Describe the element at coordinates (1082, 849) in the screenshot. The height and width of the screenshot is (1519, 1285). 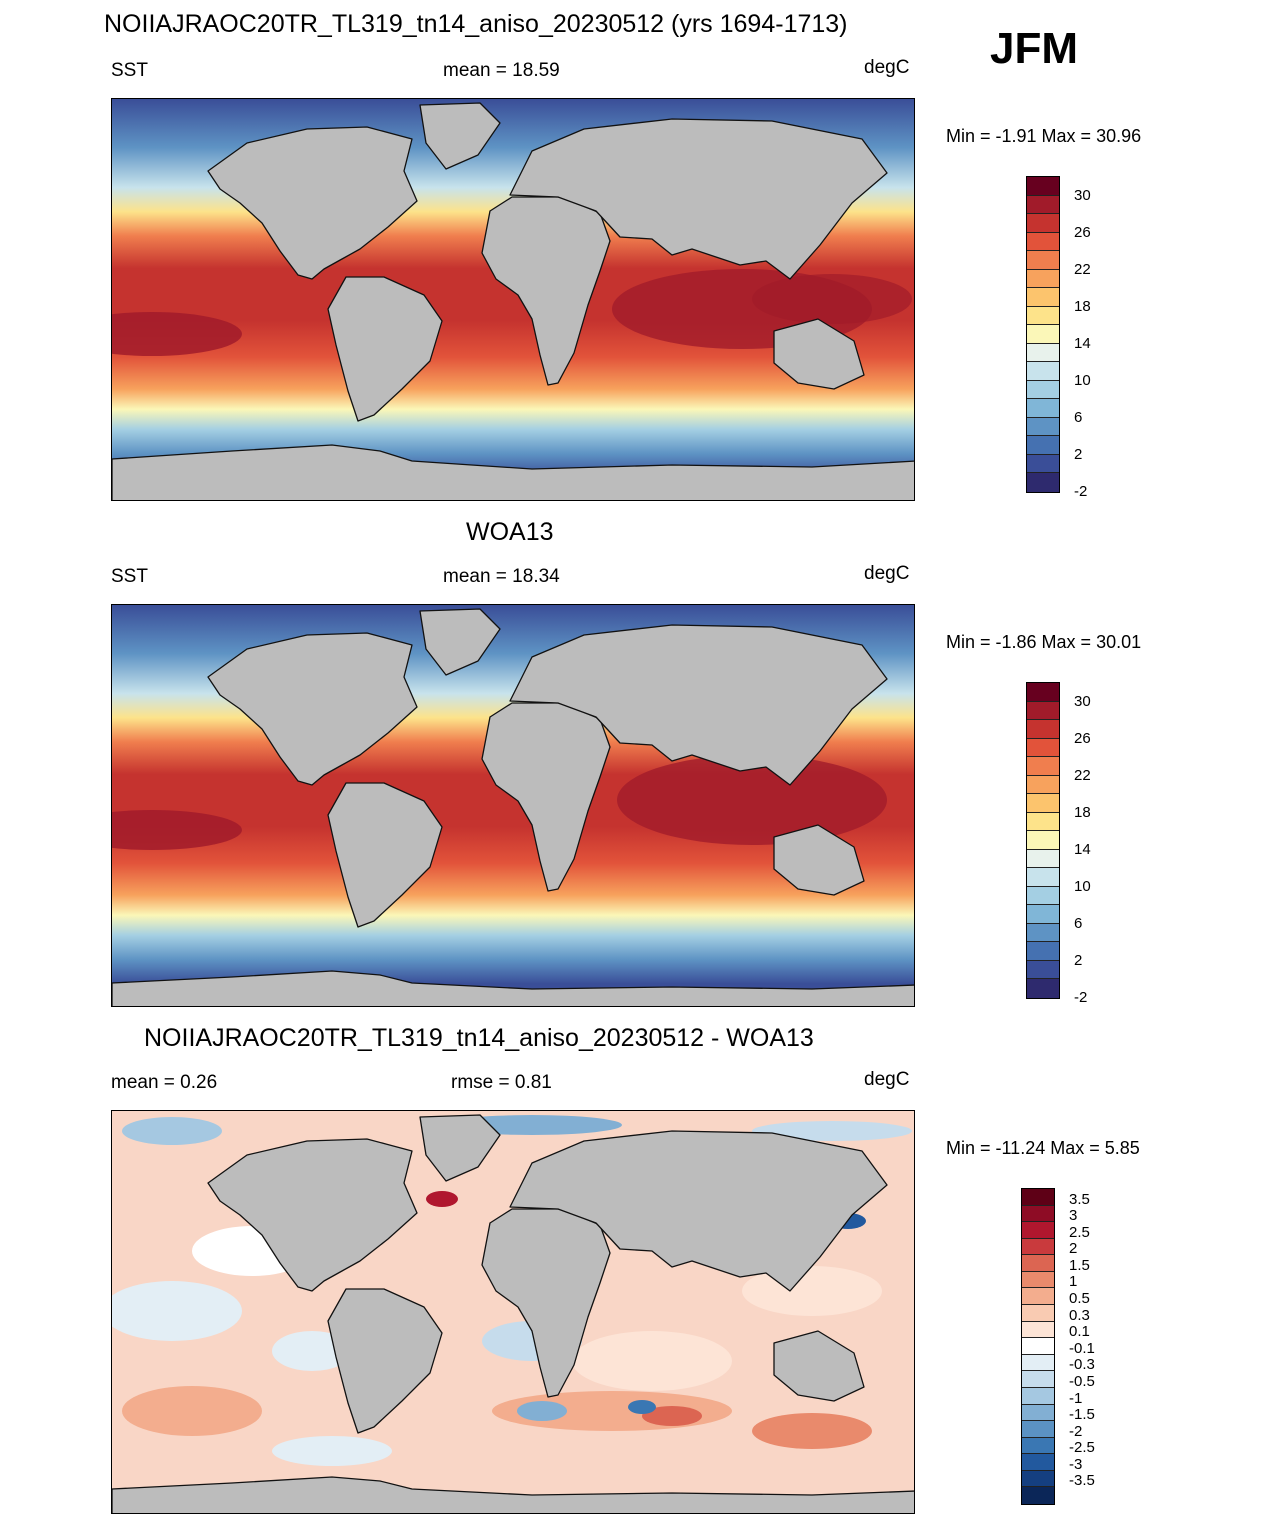
I see `colorbar-tick-label: 14` at that location.